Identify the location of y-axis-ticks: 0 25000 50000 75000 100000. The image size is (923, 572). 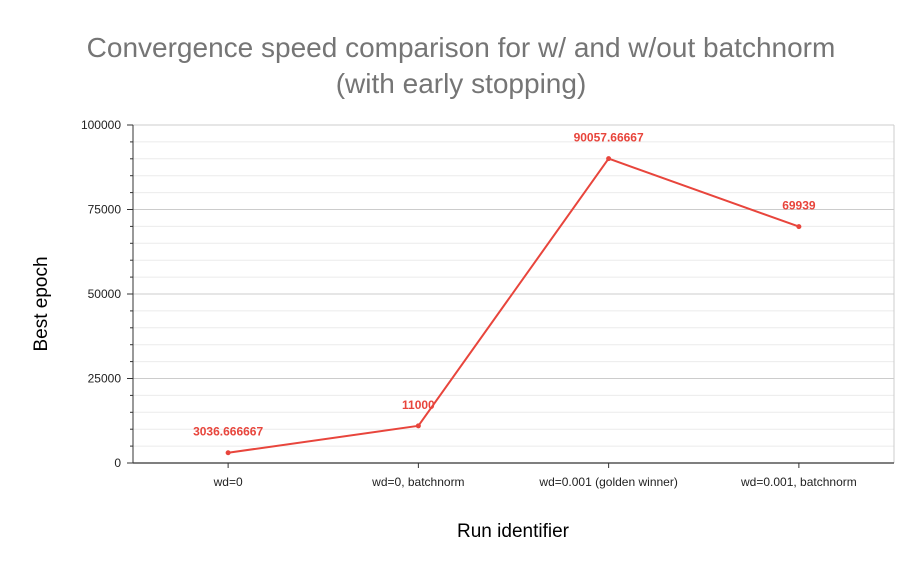
(101, 294).